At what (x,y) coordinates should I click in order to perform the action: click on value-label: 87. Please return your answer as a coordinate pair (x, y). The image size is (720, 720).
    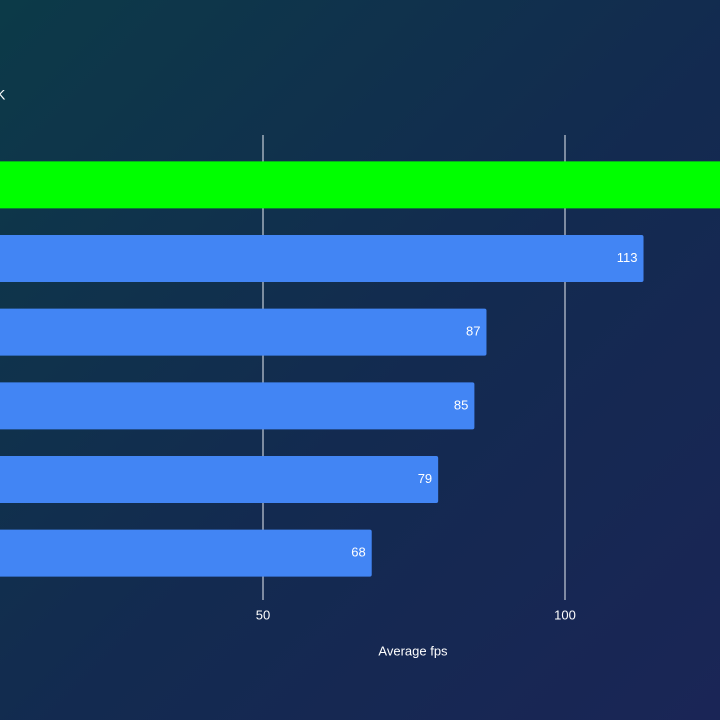
    Looking at the image, I should click on (473, 331).